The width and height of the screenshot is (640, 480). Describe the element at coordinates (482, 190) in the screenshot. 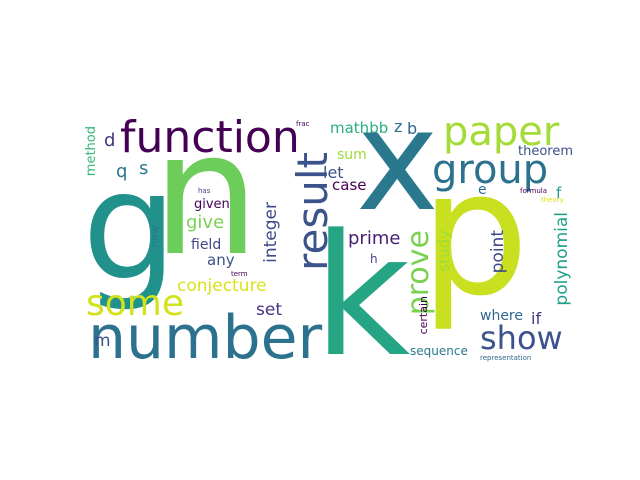

I see `word-e: e` at that location.